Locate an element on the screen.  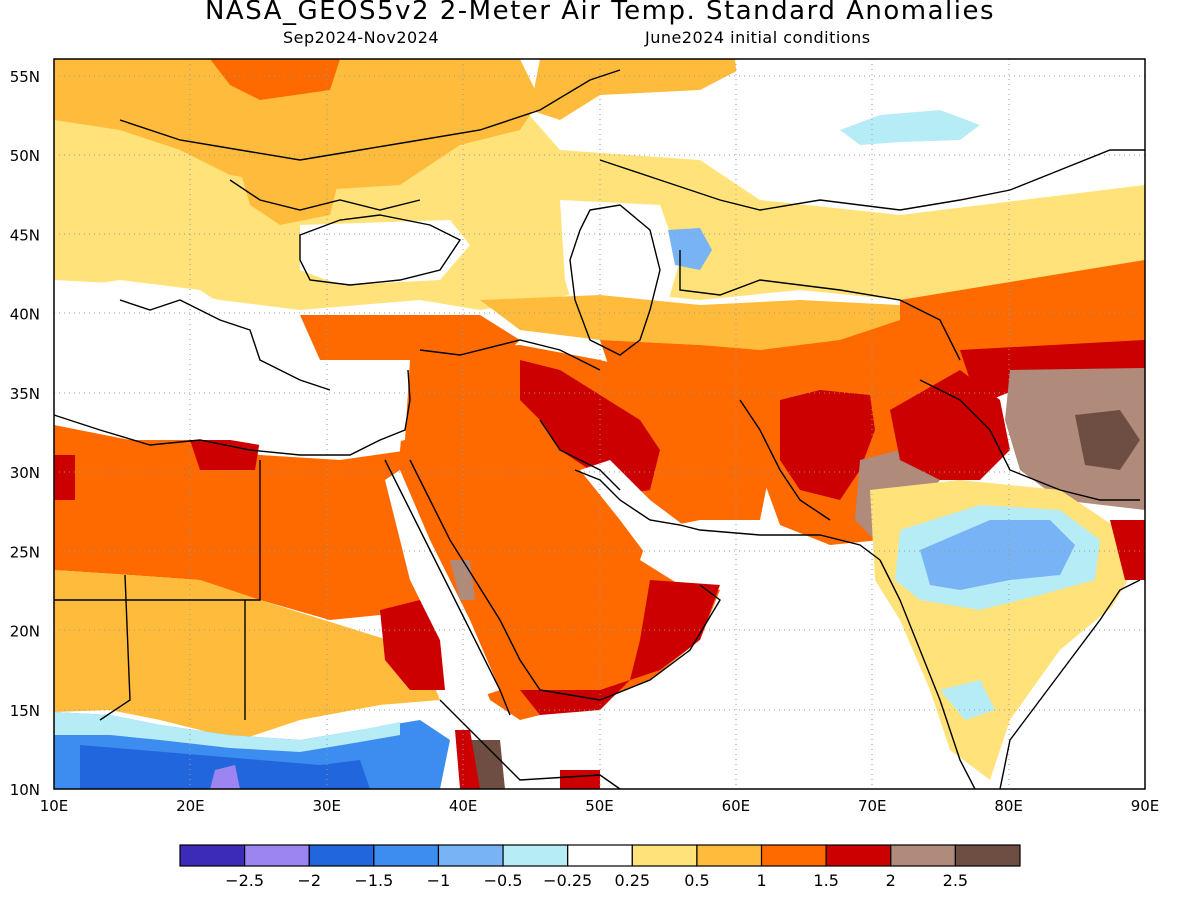
region-india-south-pale is located at coordinates (967, 700).